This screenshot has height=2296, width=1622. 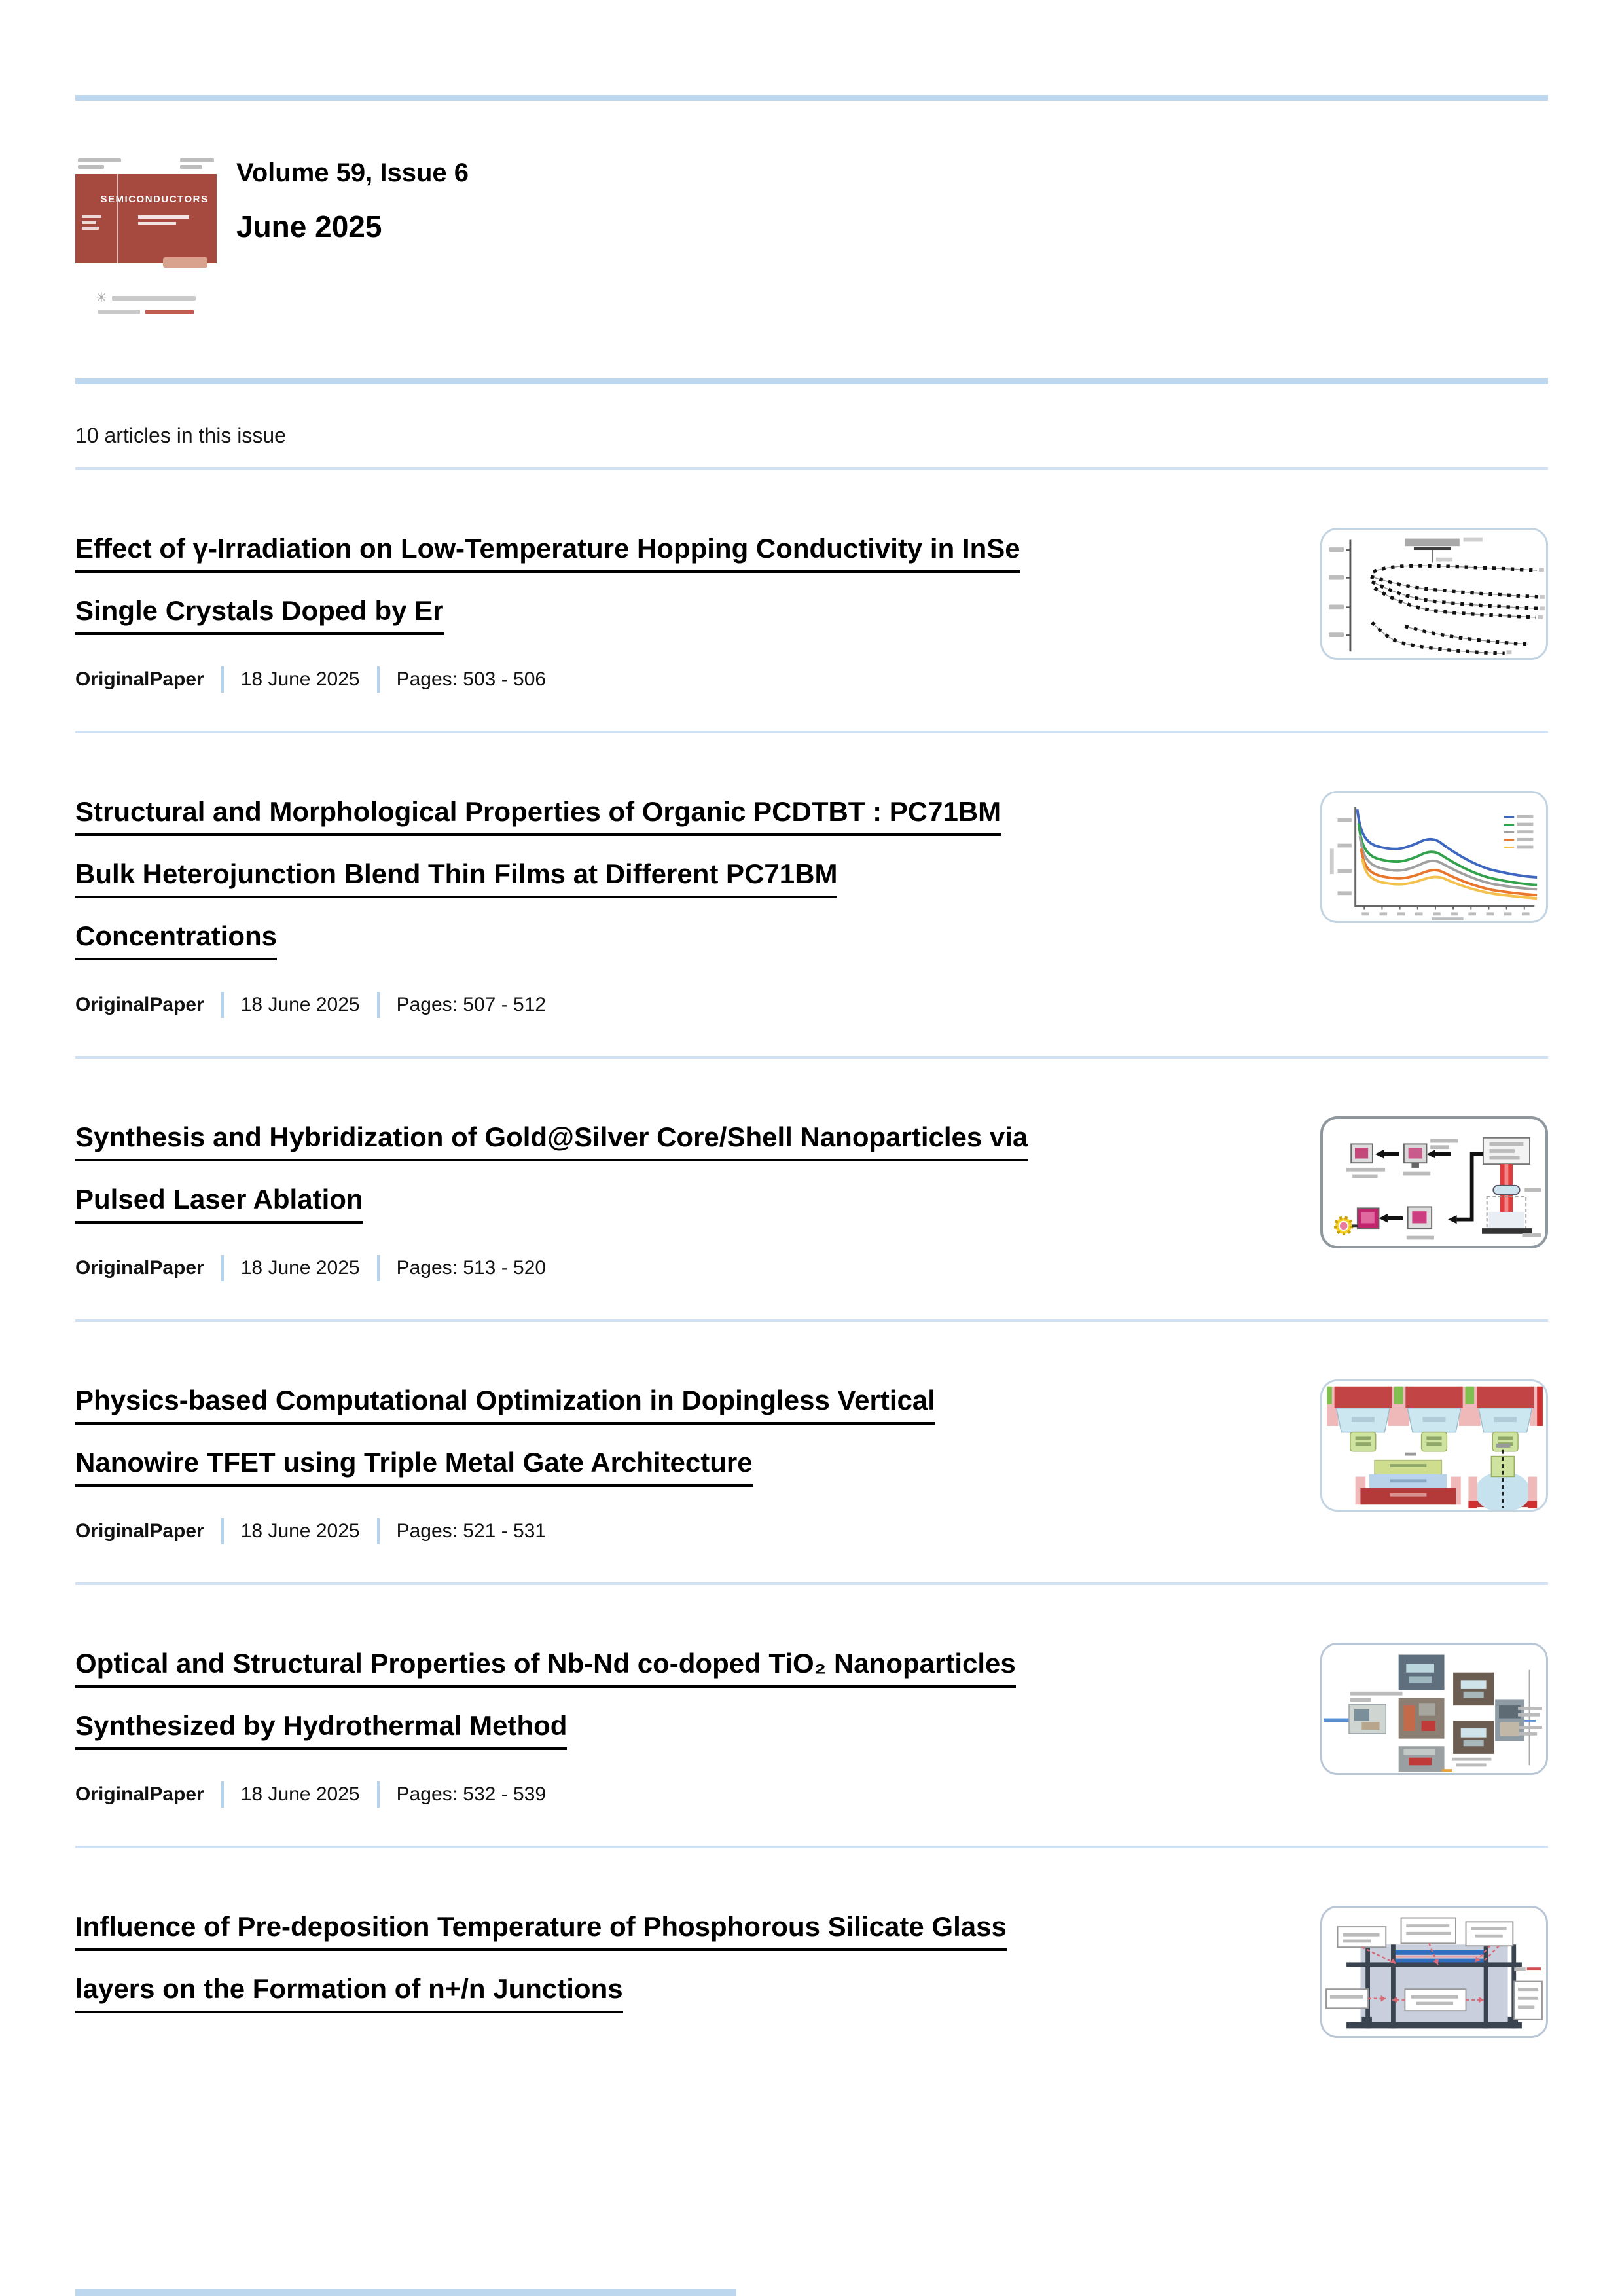 What do you see at coordinates (471, 1531) in the screenshot?
I see `article-pages: Pages: 521 - 531` at bounding box center [471, 1531].